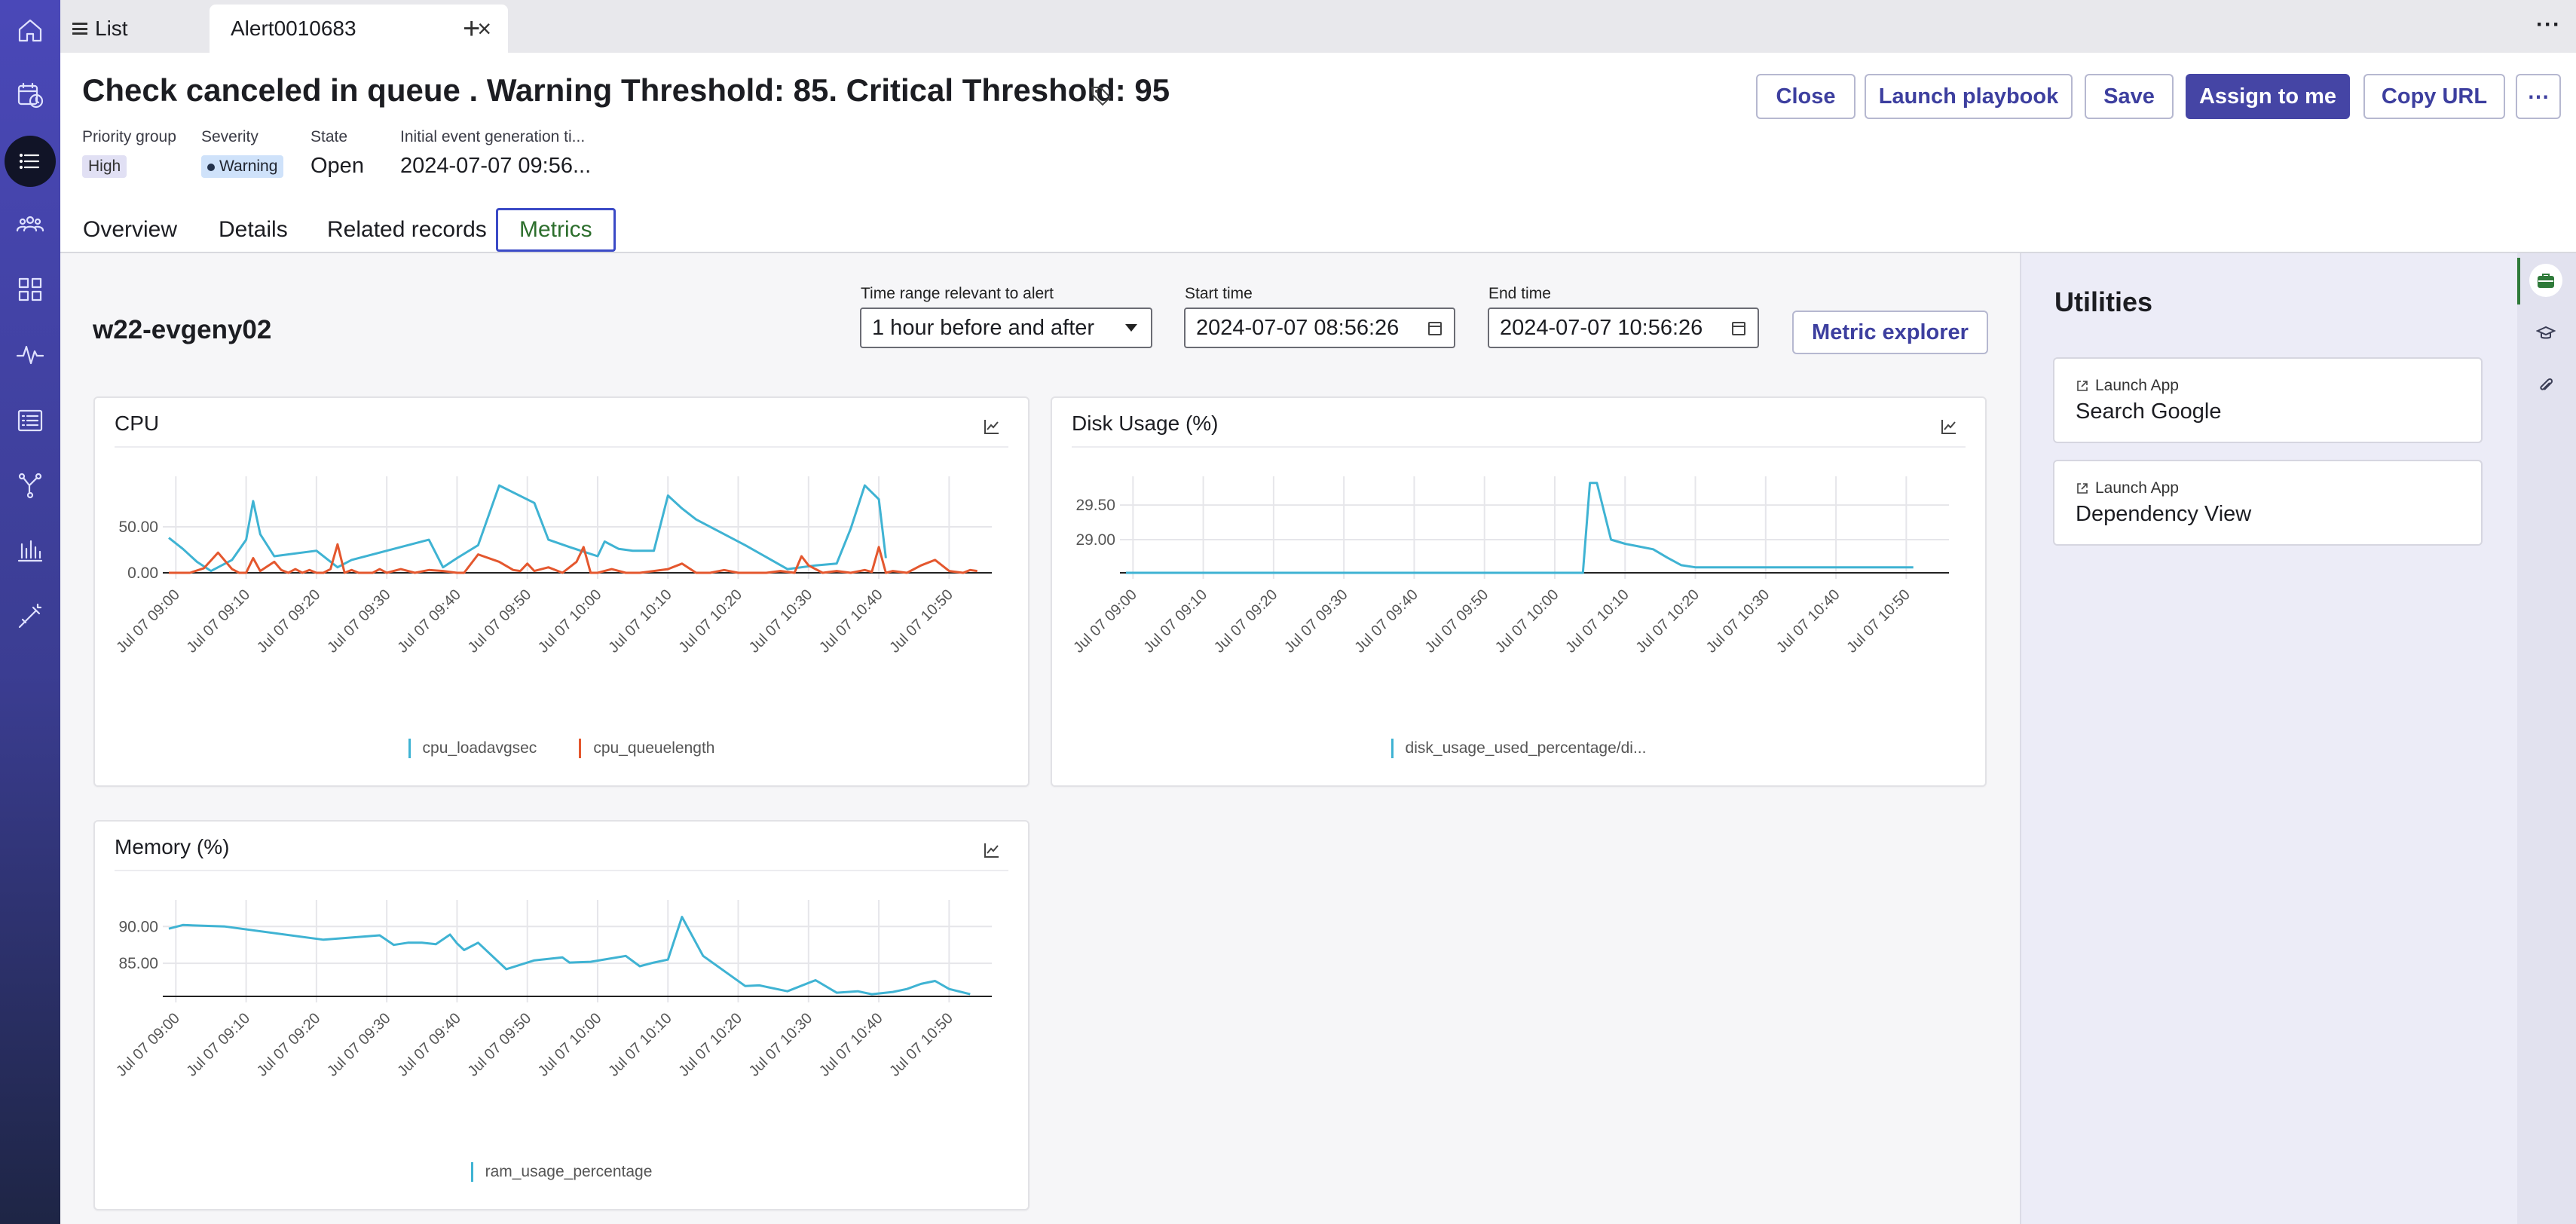 The image size is (2576, 1224). Describe the element at coordinates (1316, 621) in the screenshot. I see `x-tick-label: Jul 07 09:30` at that location.